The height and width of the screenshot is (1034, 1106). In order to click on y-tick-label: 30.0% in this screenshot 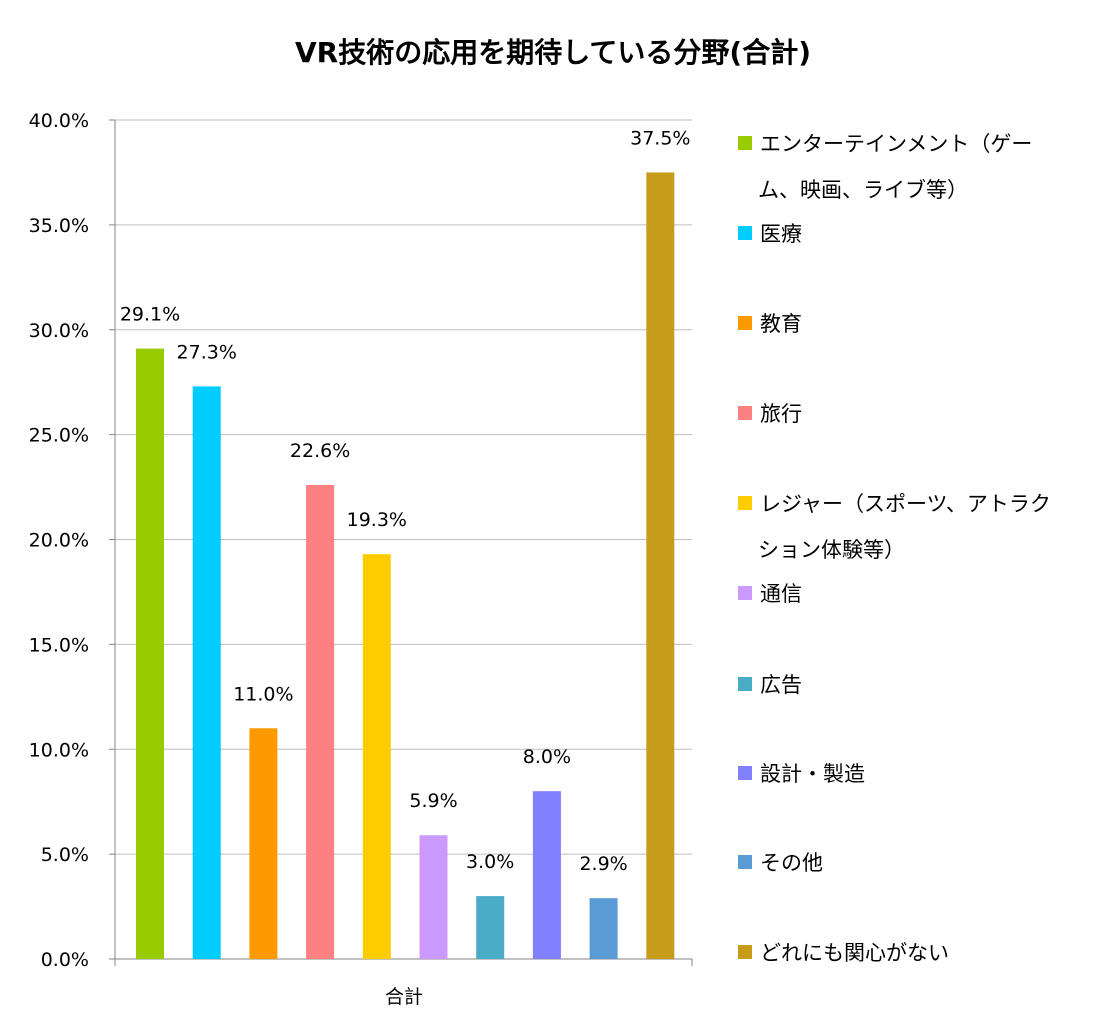, I will do `click(59, 331)`.